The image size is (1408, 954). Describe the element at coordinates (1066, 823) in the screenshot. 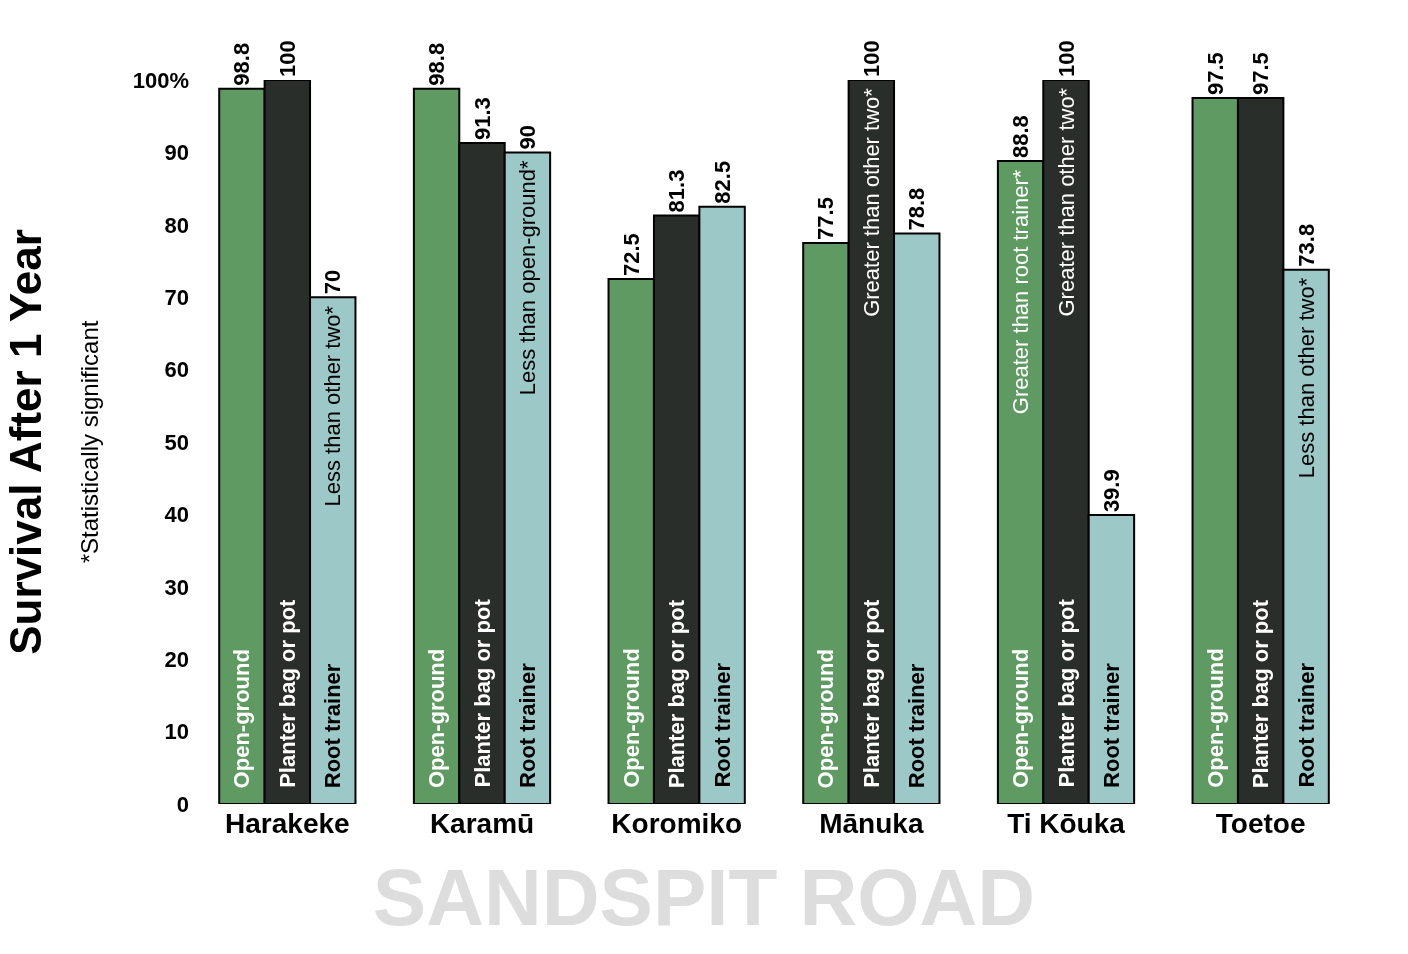

I see `x-tick-label: Ti Kōuka` at that location.